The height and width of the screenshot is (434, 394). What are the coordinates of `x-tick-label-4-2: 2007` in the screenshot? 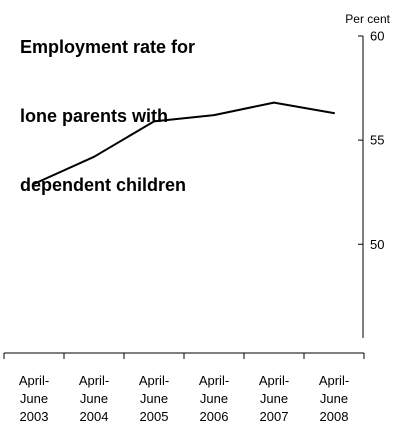 It's located at (274, 416).